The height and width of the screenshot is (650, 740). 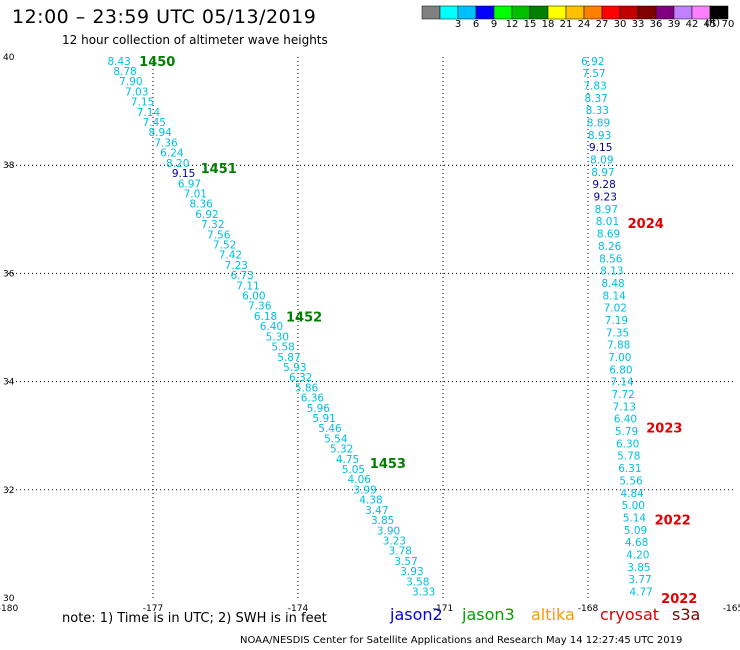 What do you see at coordinates (512, 24) in the screenshot?
I see `legend-label: 12` at bounding box center [512, 24].